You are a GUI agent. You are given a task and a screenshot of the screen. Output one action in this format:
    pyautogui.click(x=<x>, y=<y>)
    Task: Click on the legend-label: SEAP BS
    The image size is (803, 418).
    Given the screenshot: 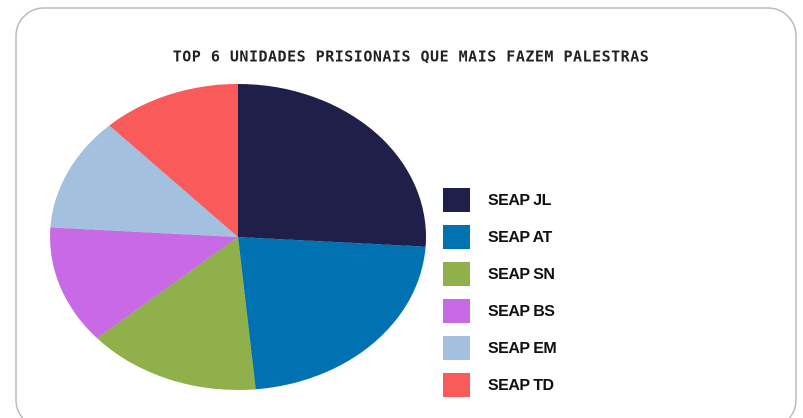 What is the action you would take?
    pyautogui.click(x=521, y=311)
    